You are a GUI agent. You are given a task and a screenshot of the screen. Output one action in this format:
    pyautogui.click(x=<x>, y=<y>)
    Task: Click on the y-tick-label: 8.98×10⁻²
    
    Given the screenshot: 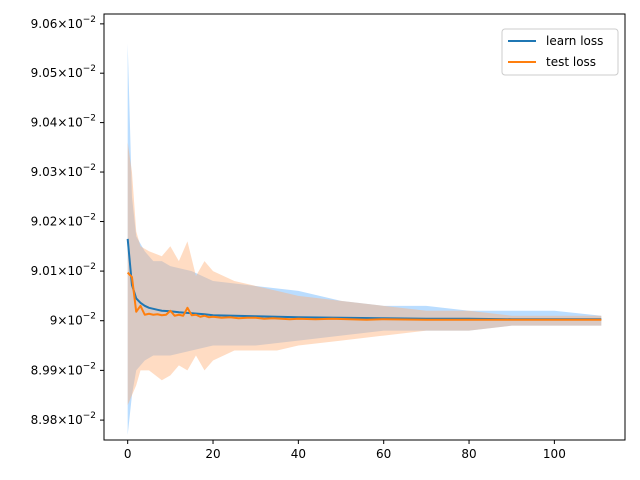 What is the action you would take?
    pyautogui.click(x=63, y=419)
    